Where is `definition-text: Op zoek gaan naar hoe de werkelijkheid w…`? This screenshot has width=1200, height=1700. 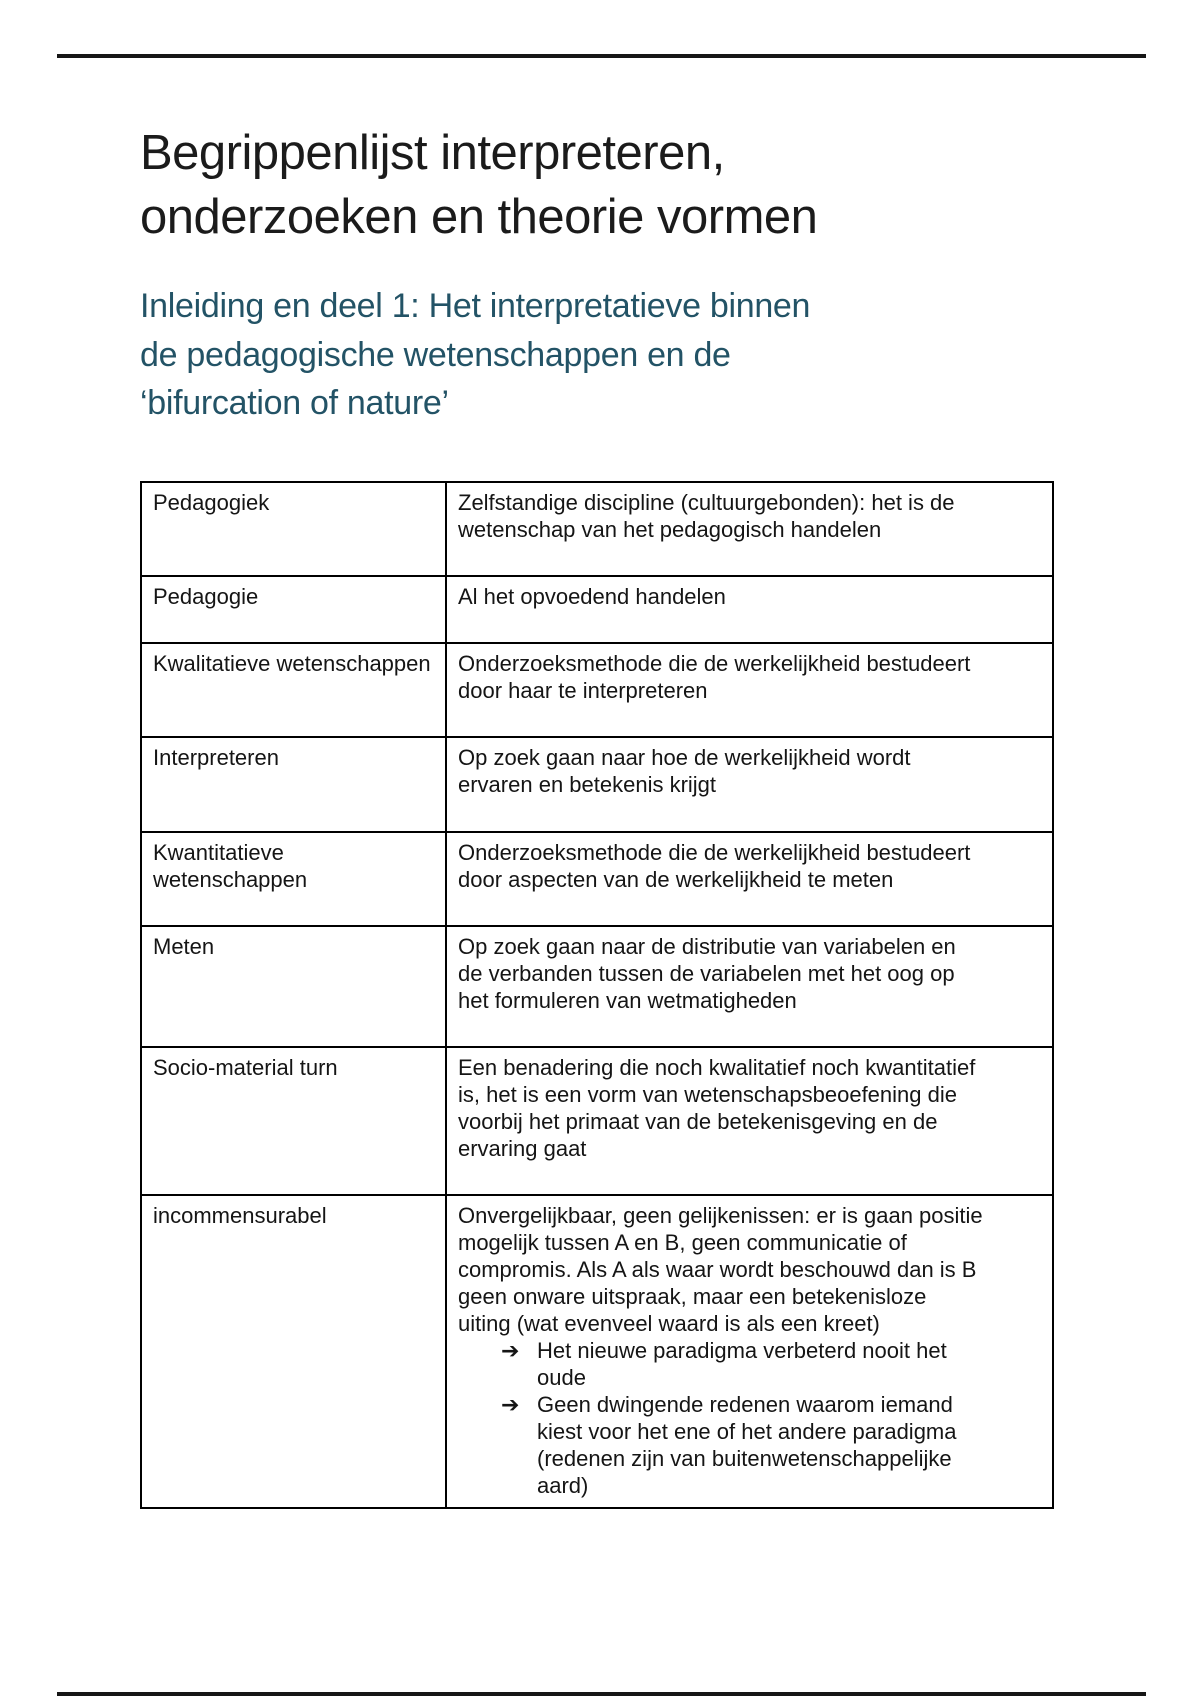
definition-text: Op zoek gaan naar hoe de werkelijkheid w… is located at coordinates (684, 771).